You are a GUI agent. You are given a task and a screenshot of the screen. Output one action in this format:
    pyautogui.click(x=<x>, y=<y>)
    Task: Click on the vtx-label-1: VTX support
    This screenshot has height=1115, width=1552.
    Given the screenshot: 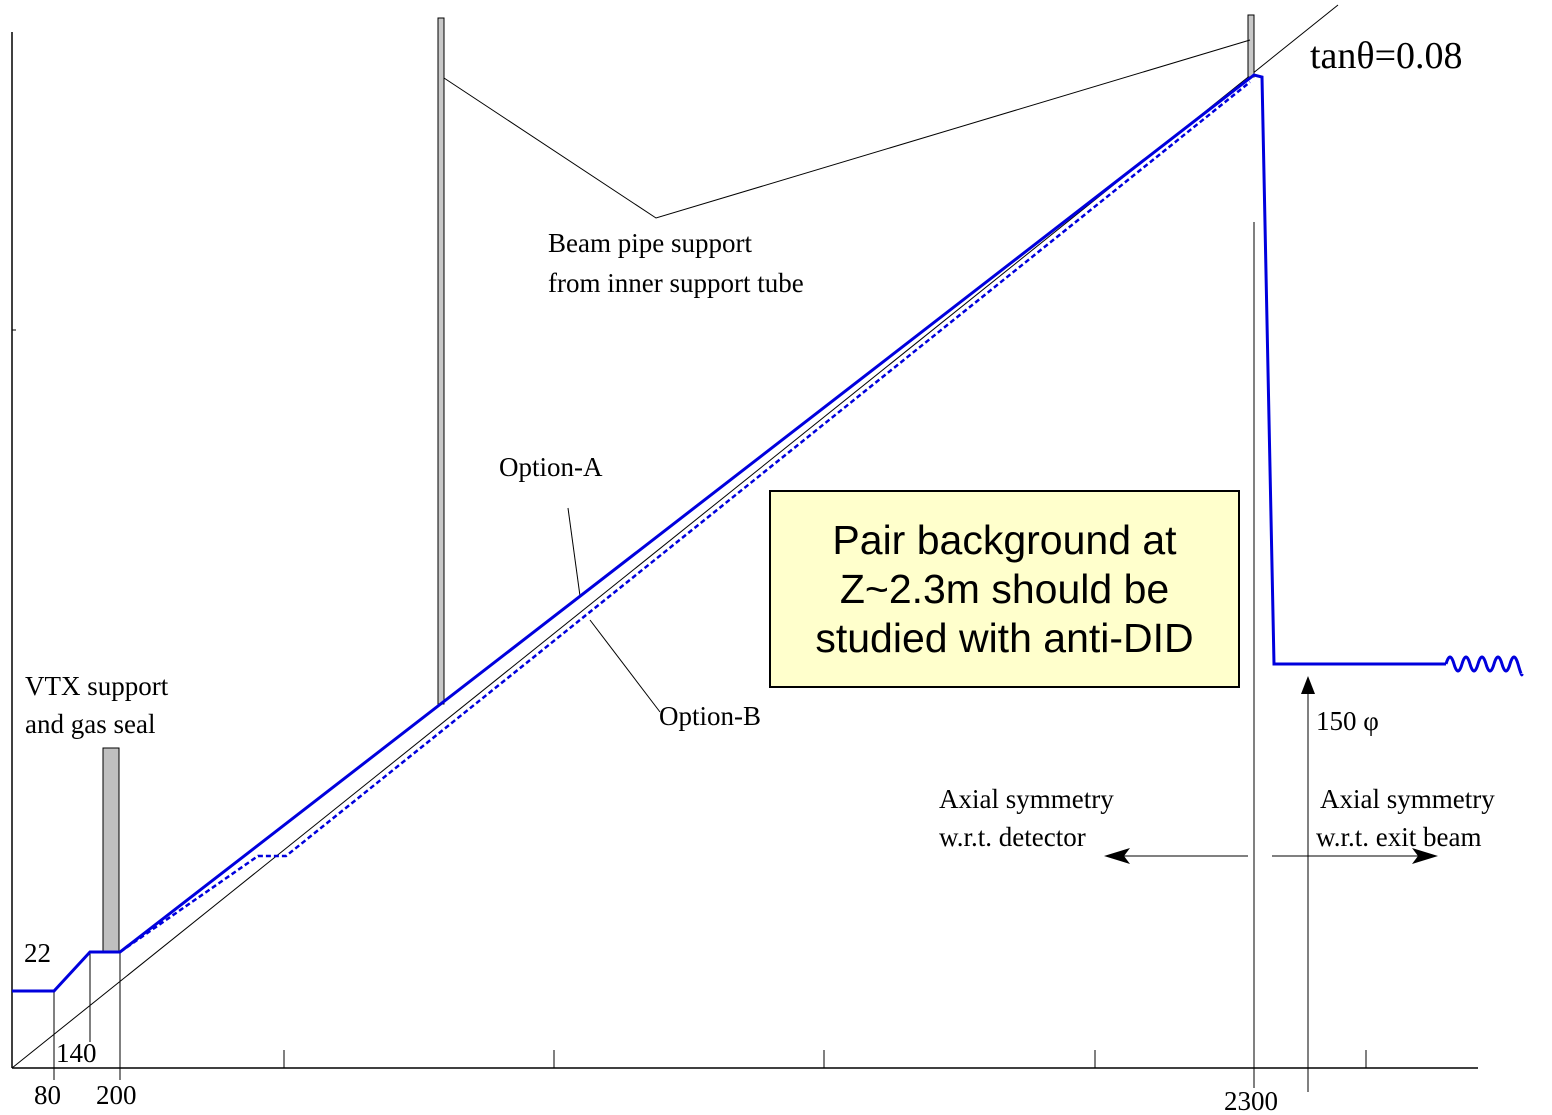 What is the action you would take?
    pyautogui.click(x=97, y=686)
    